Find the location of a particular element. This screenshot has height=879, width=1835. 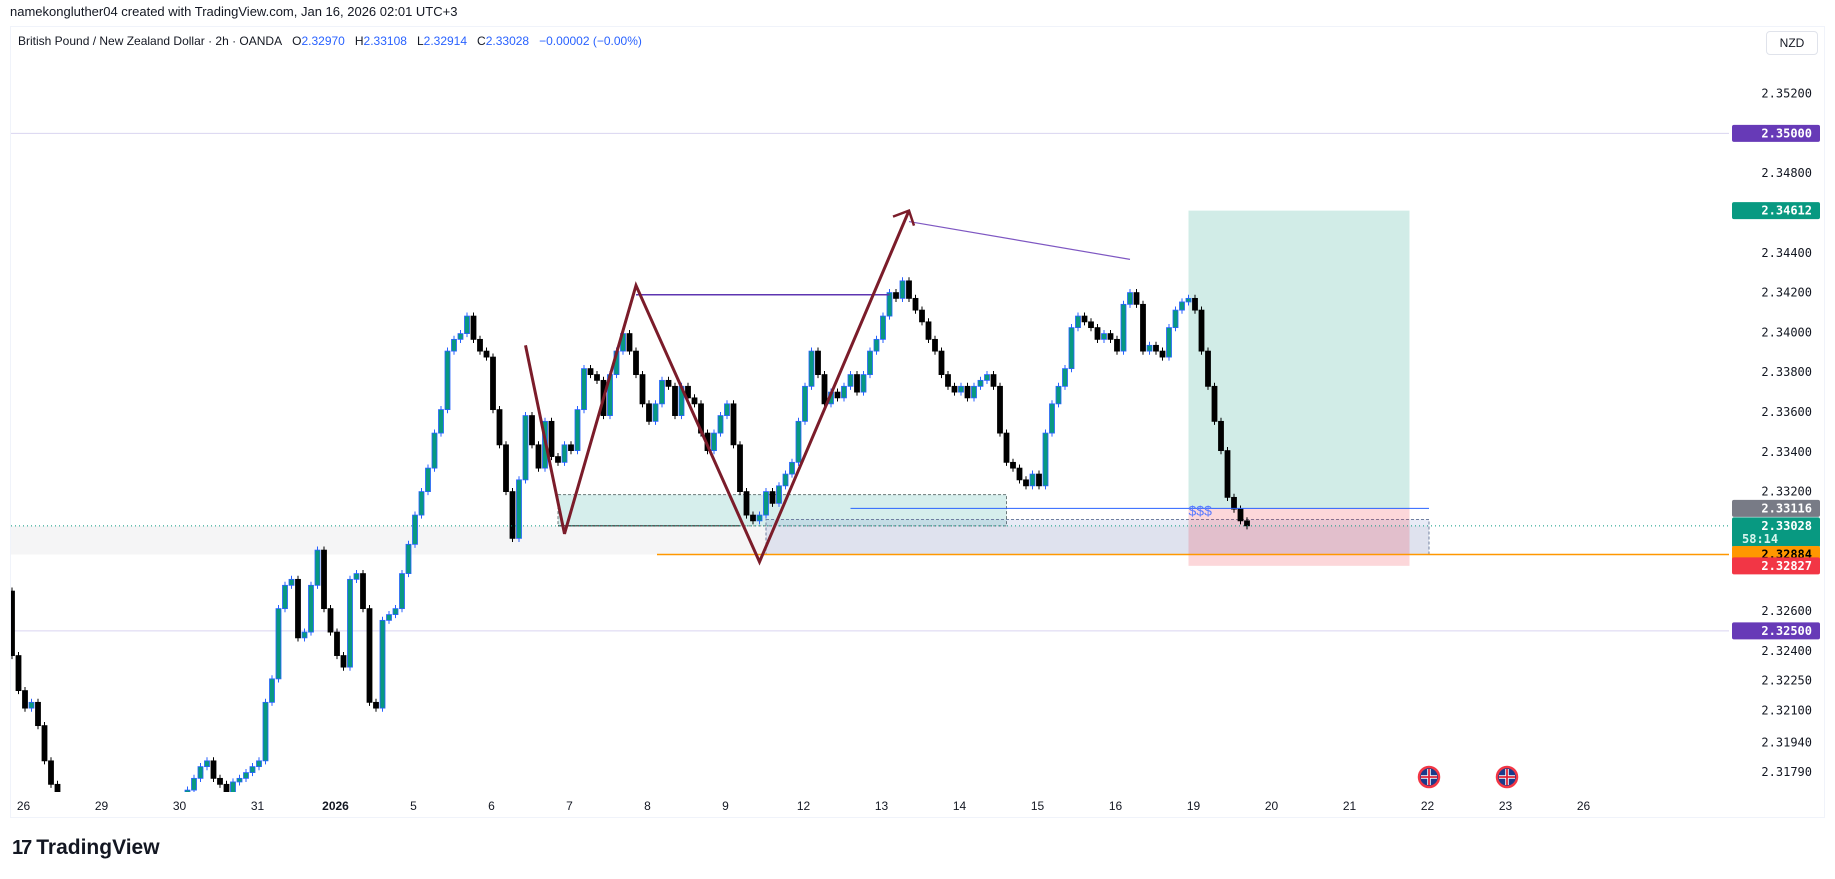

close-value: 2.33028 is located at coordinates (507, 41).